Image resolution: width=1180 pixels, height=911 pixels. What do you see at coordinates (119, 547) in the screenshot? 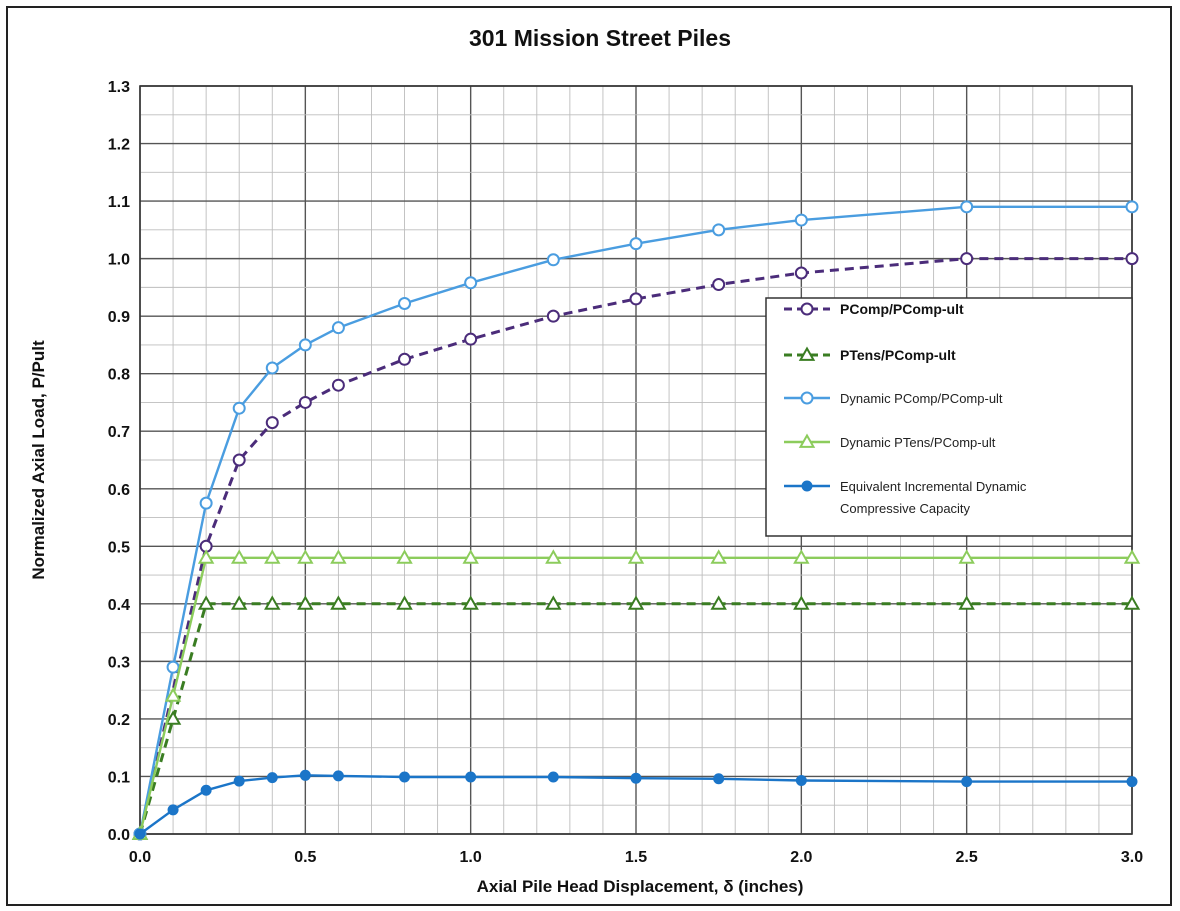
I see `y-tick-label: 0.5` at bounding box center [119, 547].